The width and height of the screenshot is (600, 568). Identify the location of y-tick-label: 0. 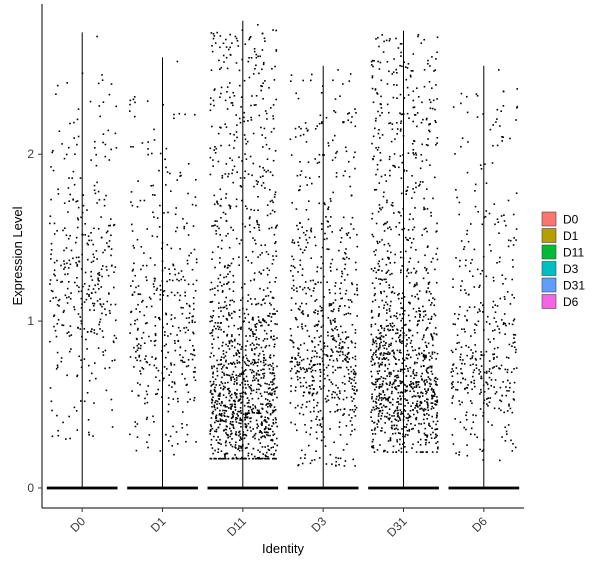
(30, 488).